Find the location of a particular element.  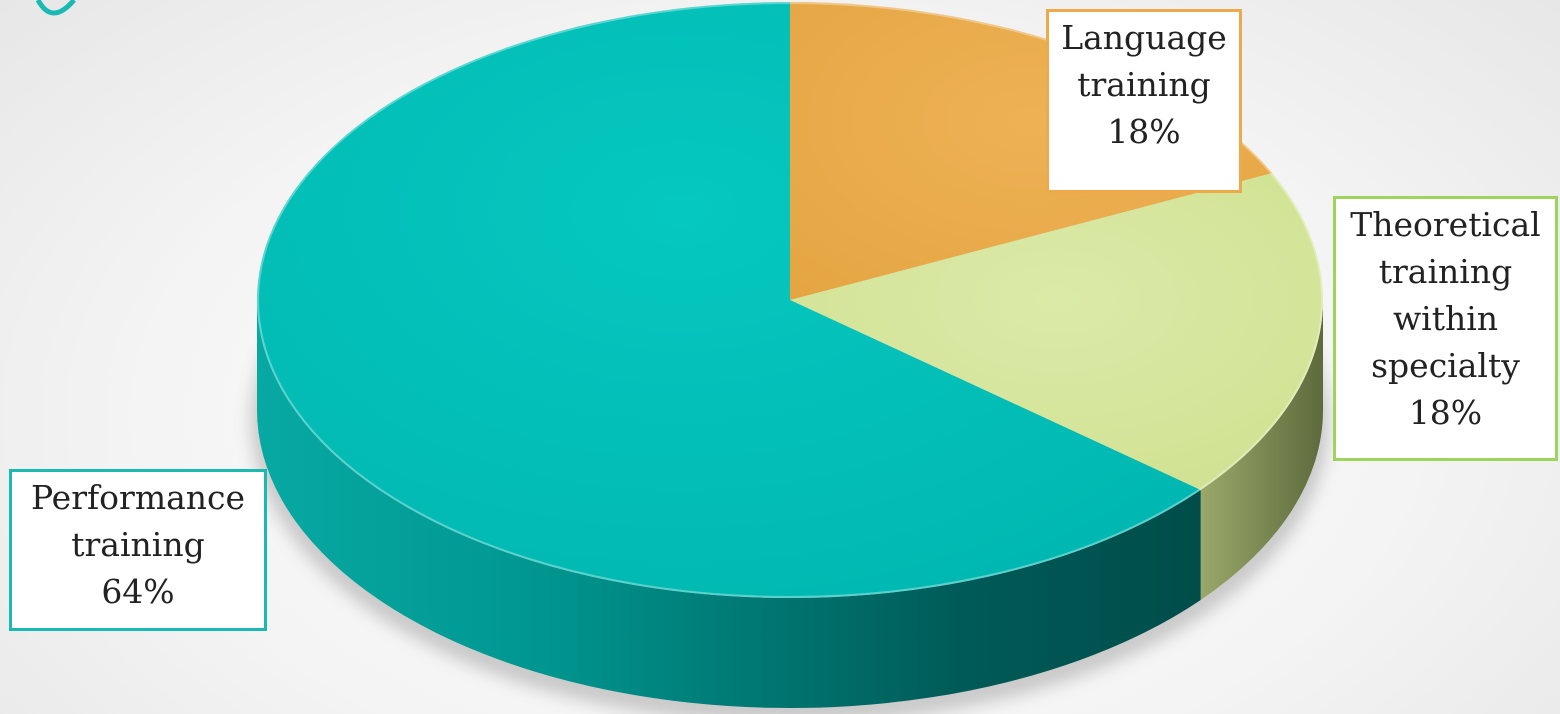

pie-wall-theoretical-training-within-specialty is located at coordinates (1261, 450).